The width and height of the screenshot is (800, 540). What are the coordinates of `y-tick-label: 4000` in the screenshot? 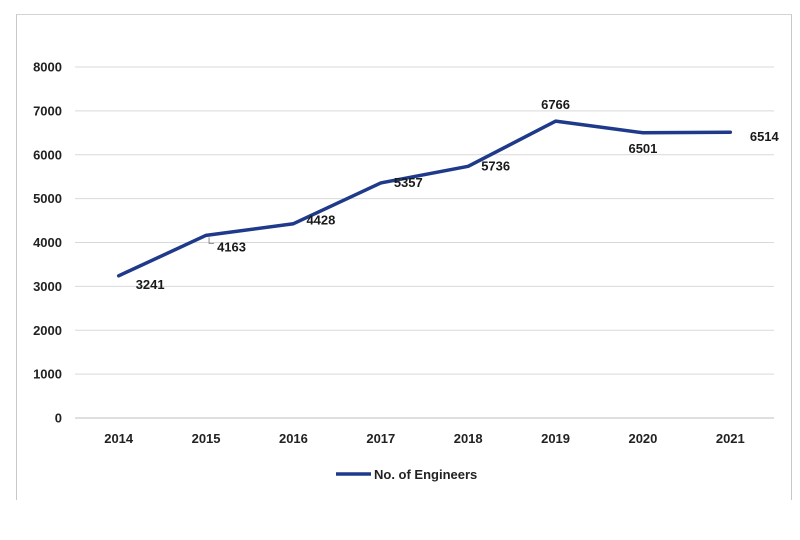 It's located at (47, 242).